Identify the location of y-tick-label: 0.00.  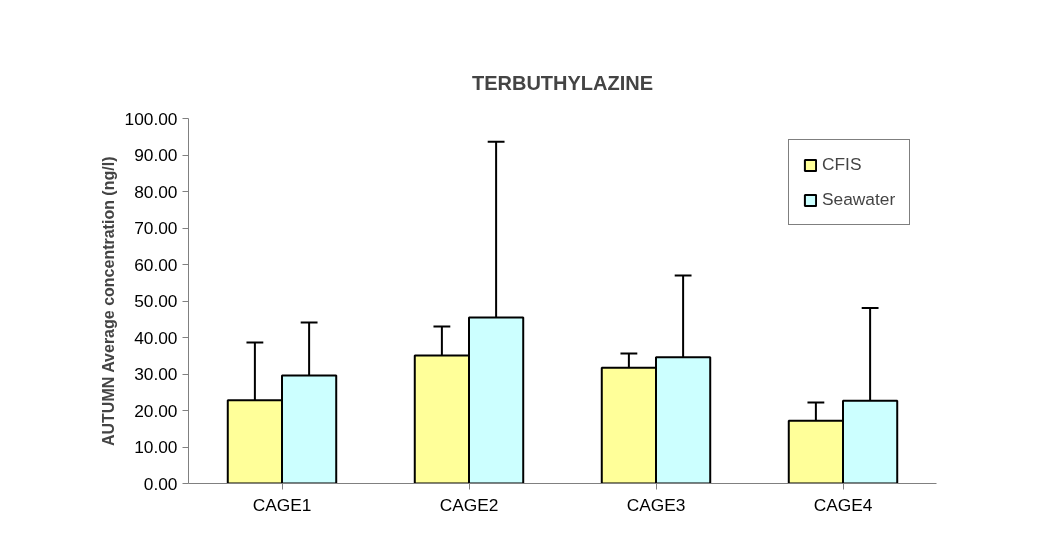
(160, 483).